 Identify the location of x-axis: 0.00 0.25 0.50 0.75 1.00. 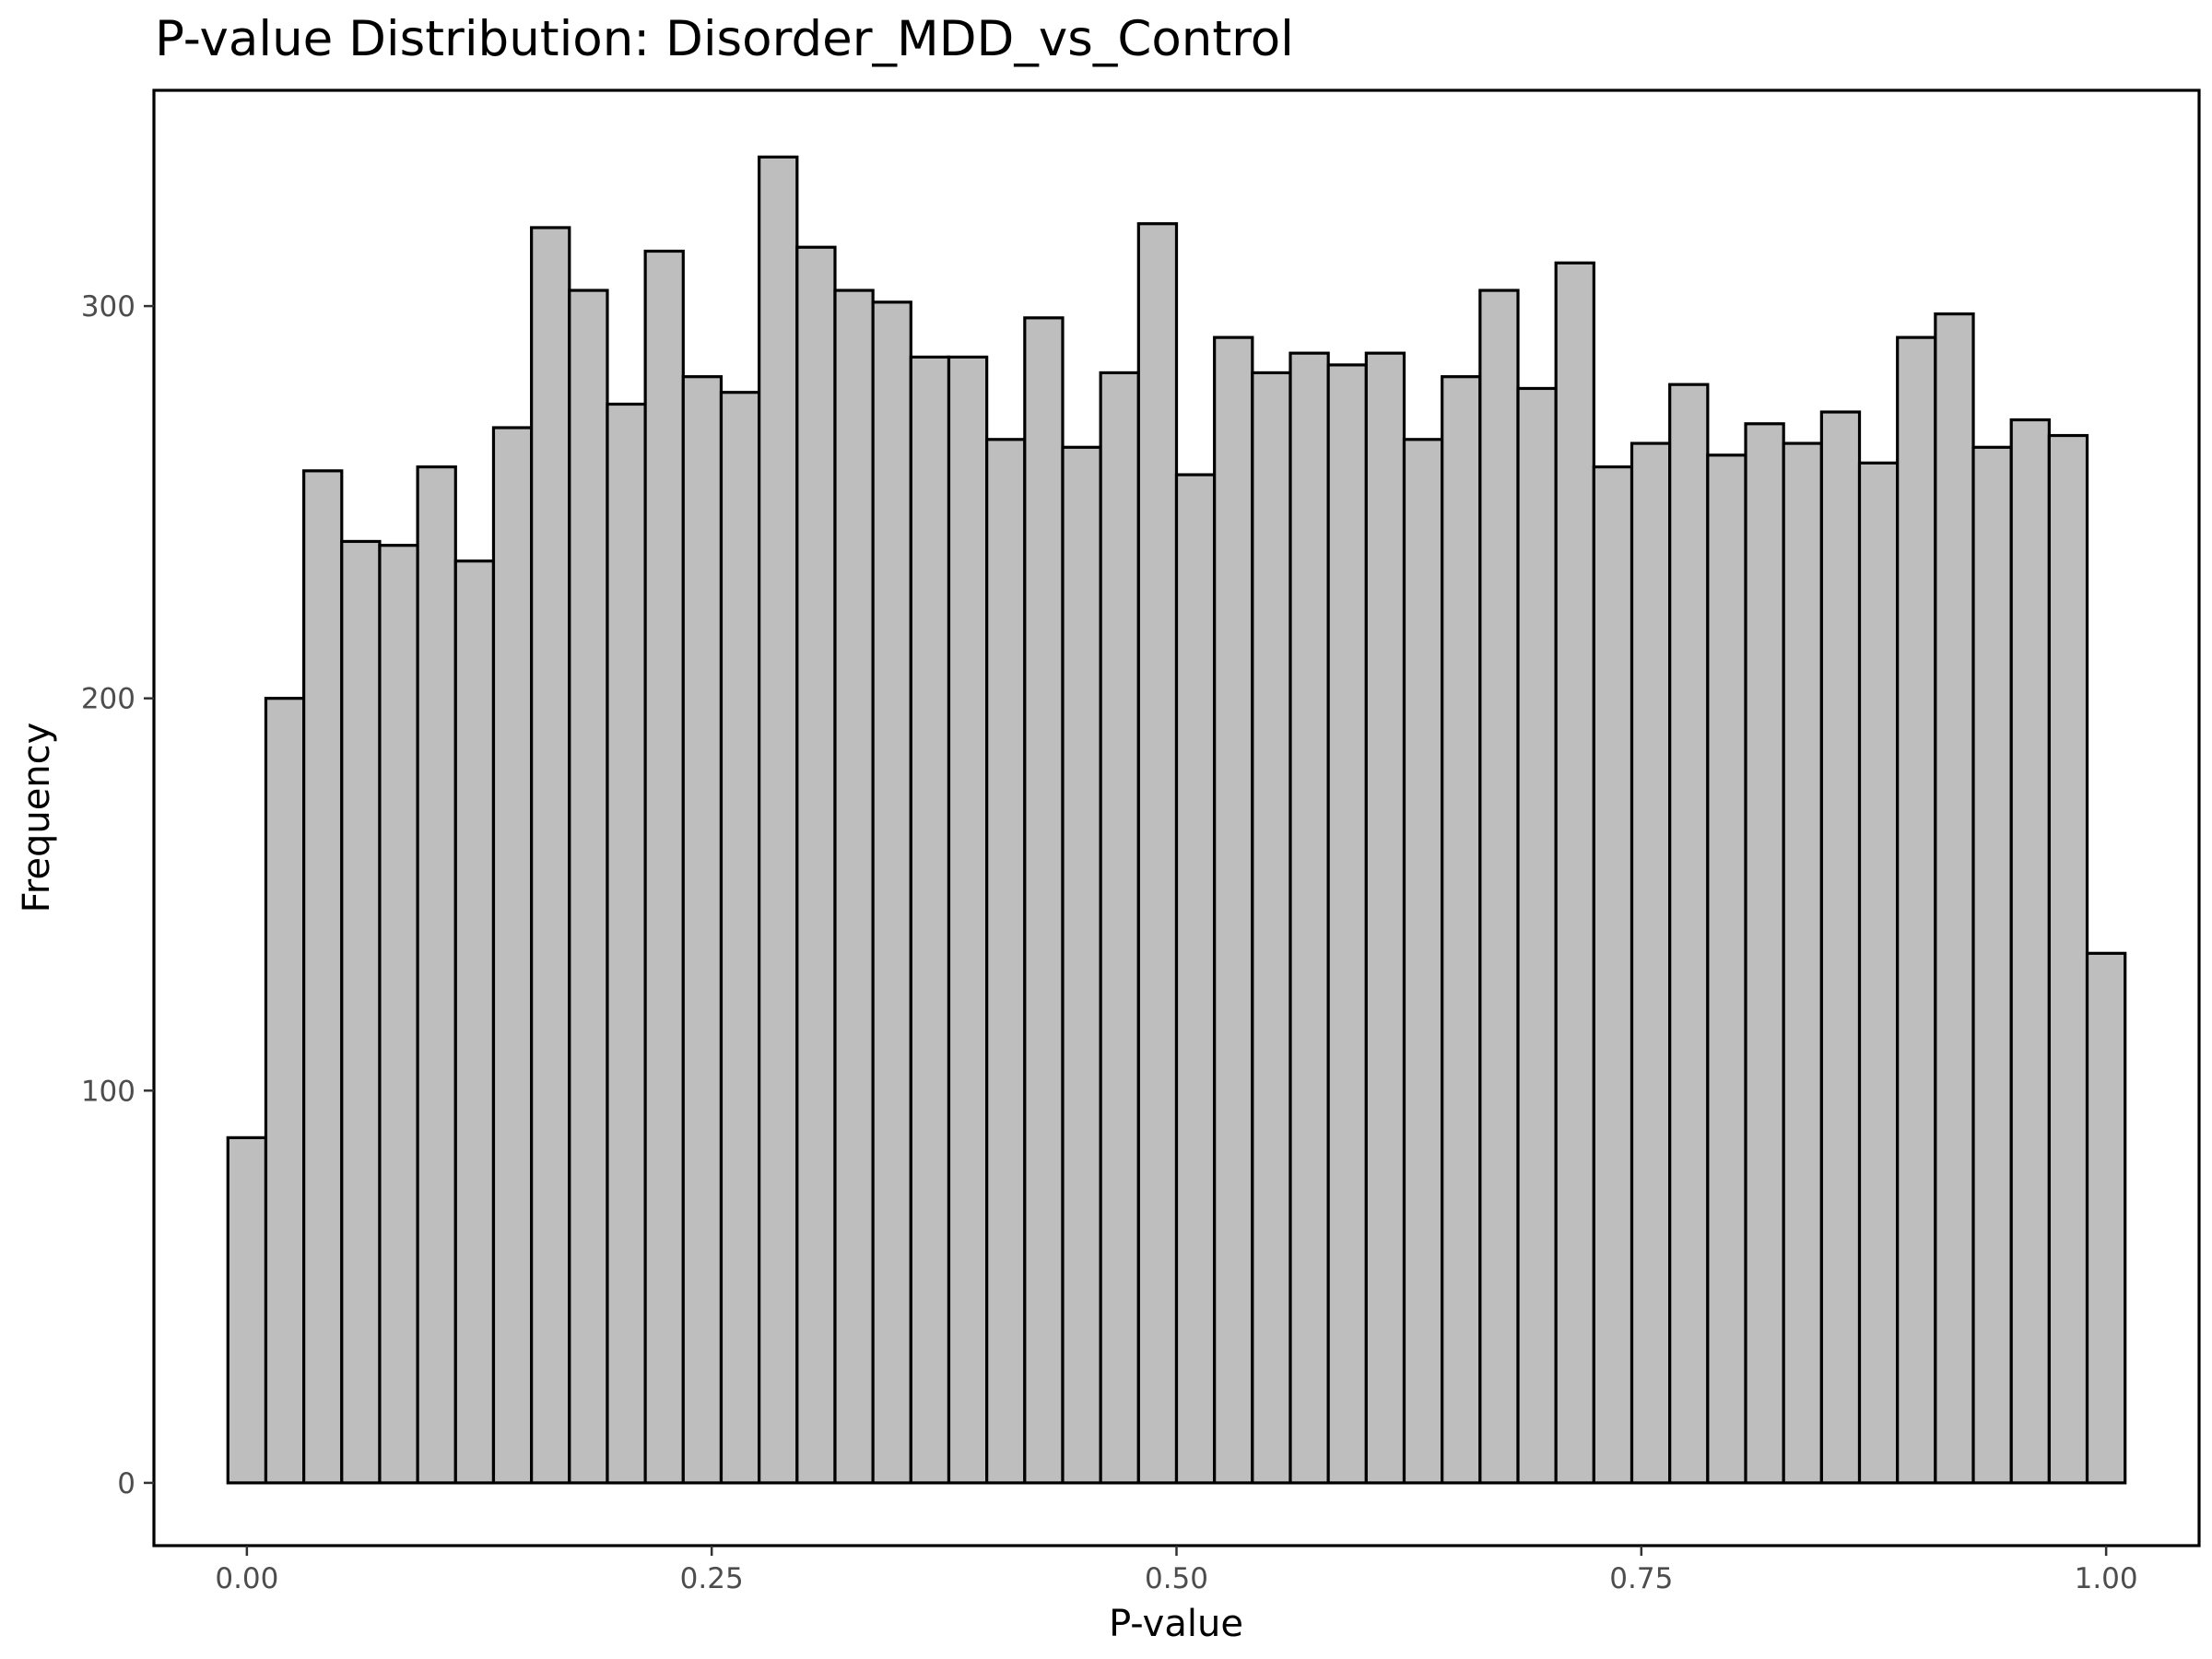
(1176, 1570).